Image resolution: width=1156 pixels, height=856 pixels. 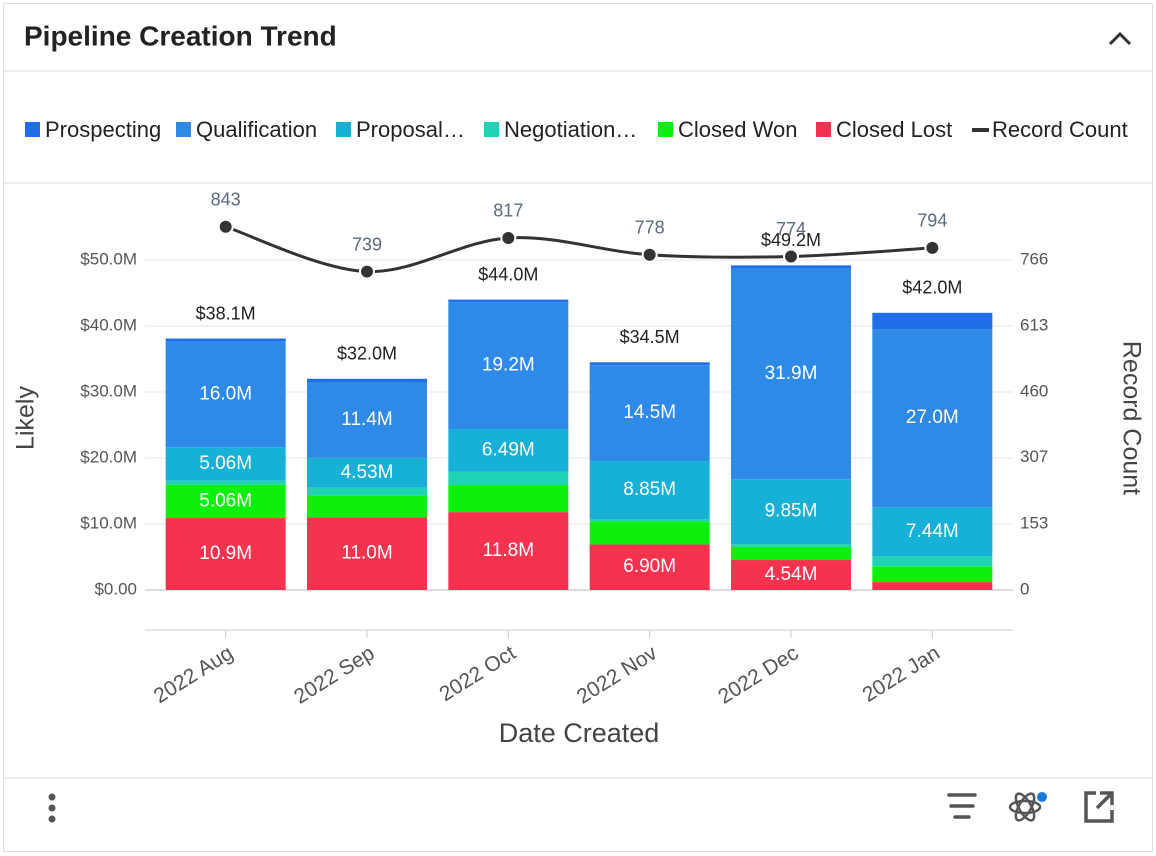 What do you see at coordinates (1034, 523) in the screenshot?
I see `y2-tick-label: 153` at bounding box center [1034, 523].